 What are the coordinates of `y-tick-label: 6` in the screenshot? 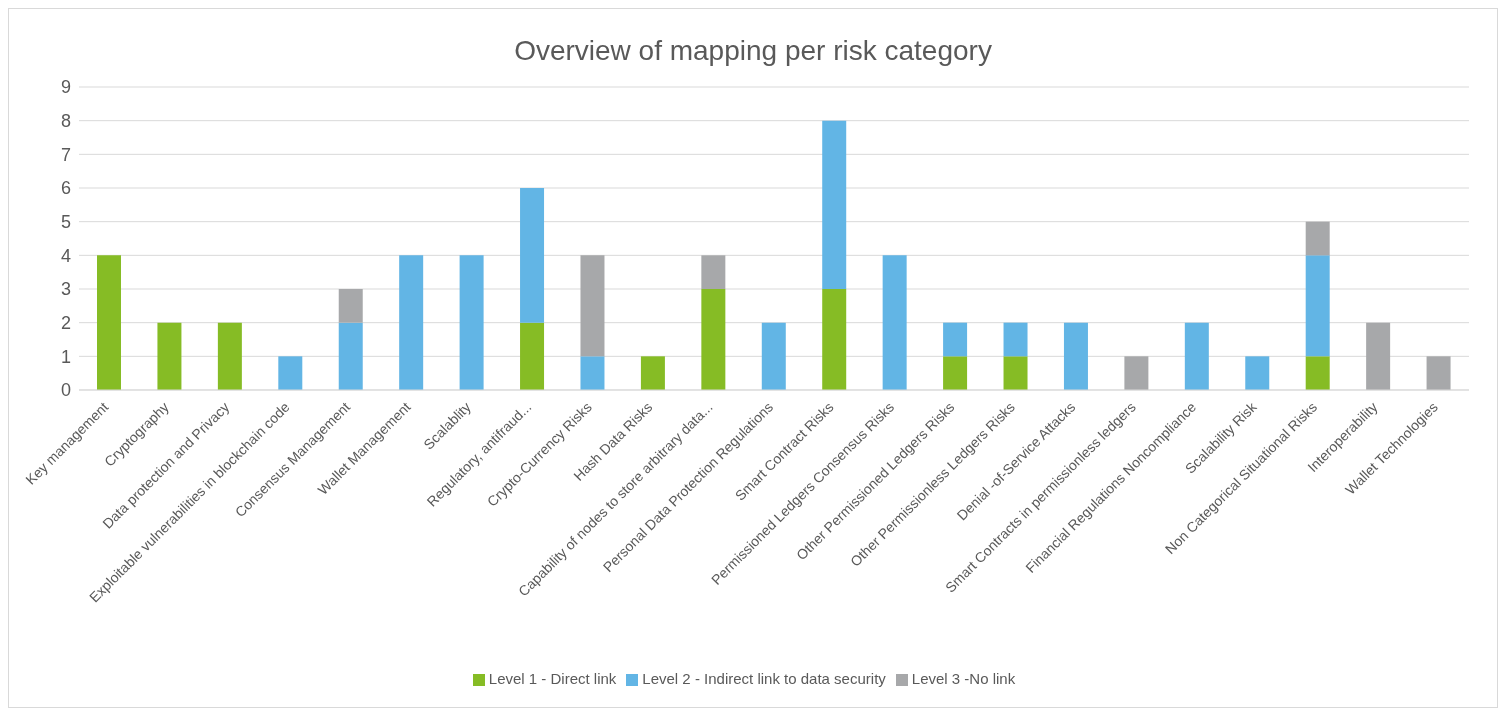 It's located at (65, 188).